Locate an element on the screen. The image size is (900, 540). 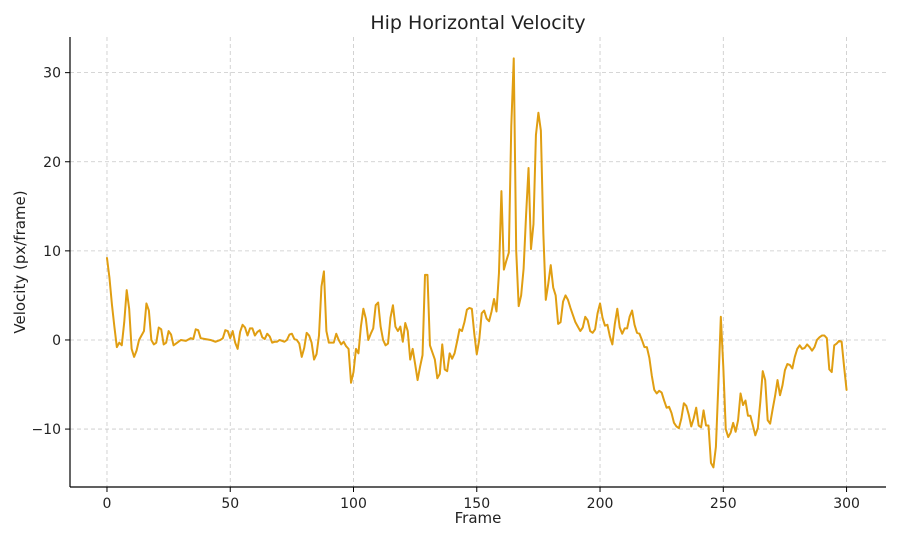
x-tick-layer: 0 50 100 150 200 250 300 is located at coordinates (481, 499).